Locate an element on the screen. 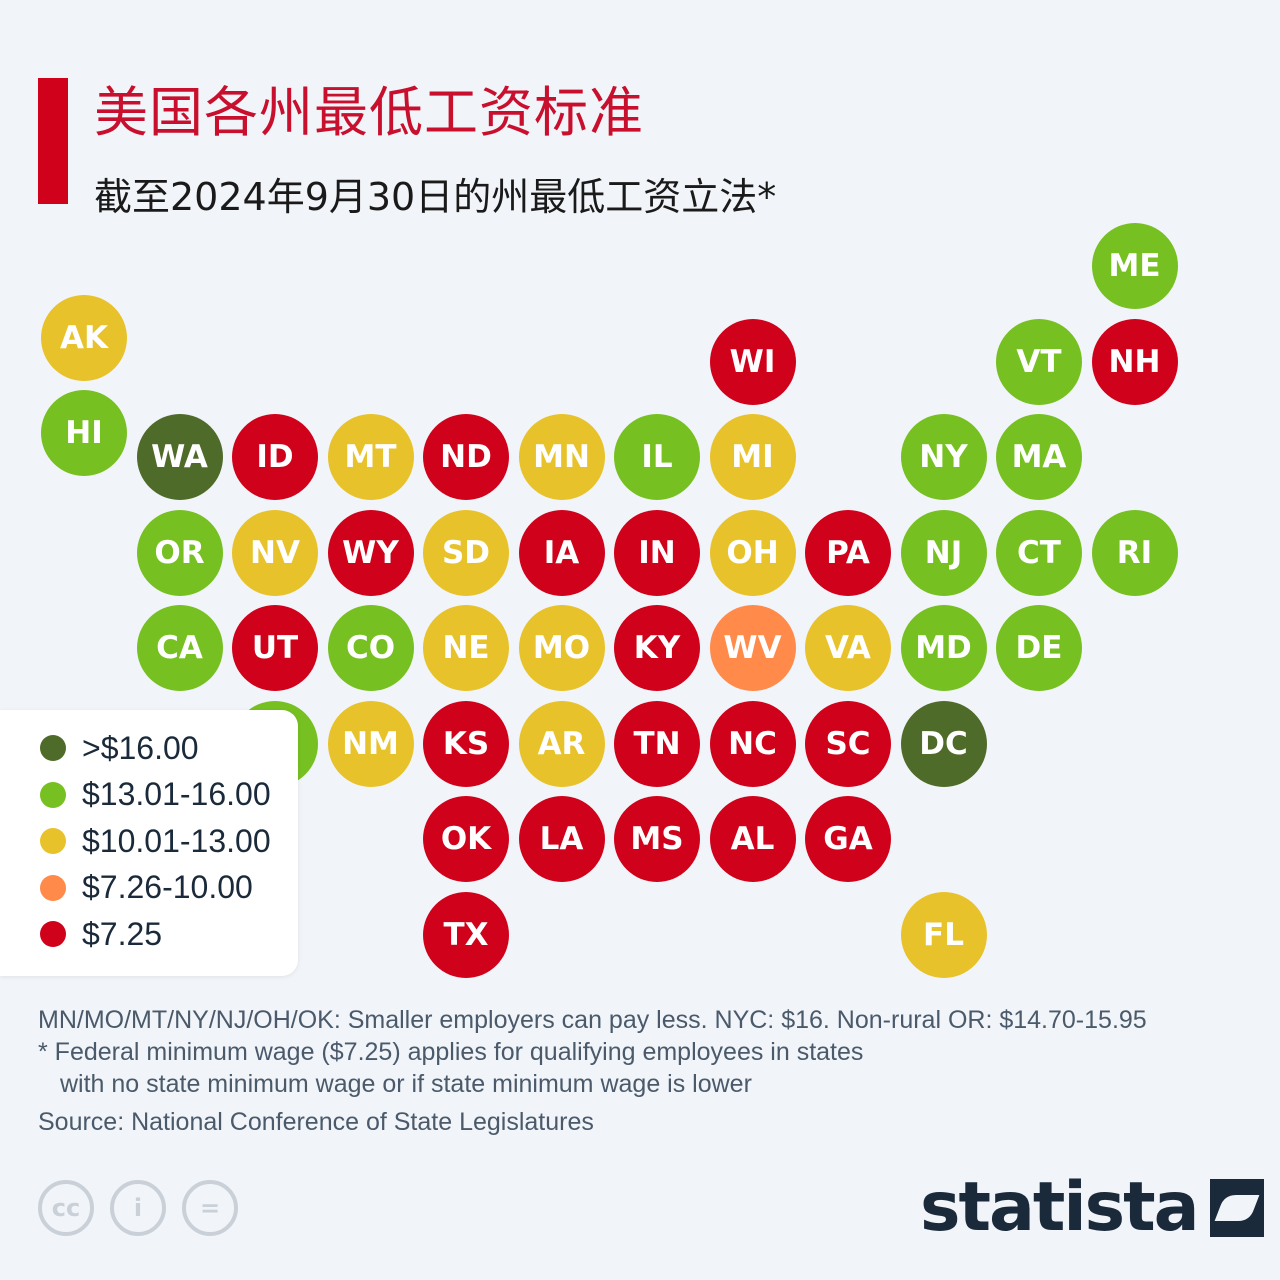 Image resolution: width=1280 pixels, height=1280 pixels. legend-label: $13.01-16.00 is located at coordinates (176, 794).